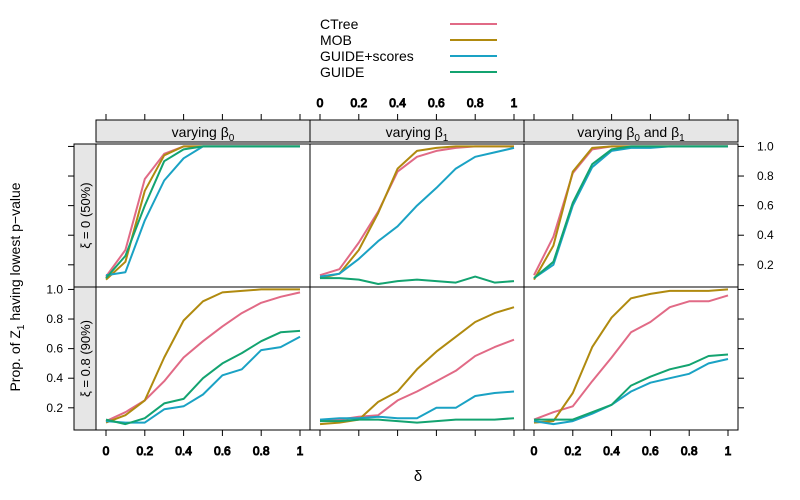 The height and width of the screenshot is (500, 800). I want to click on row-strip-xi: ξ = 0, so click(85, 235).